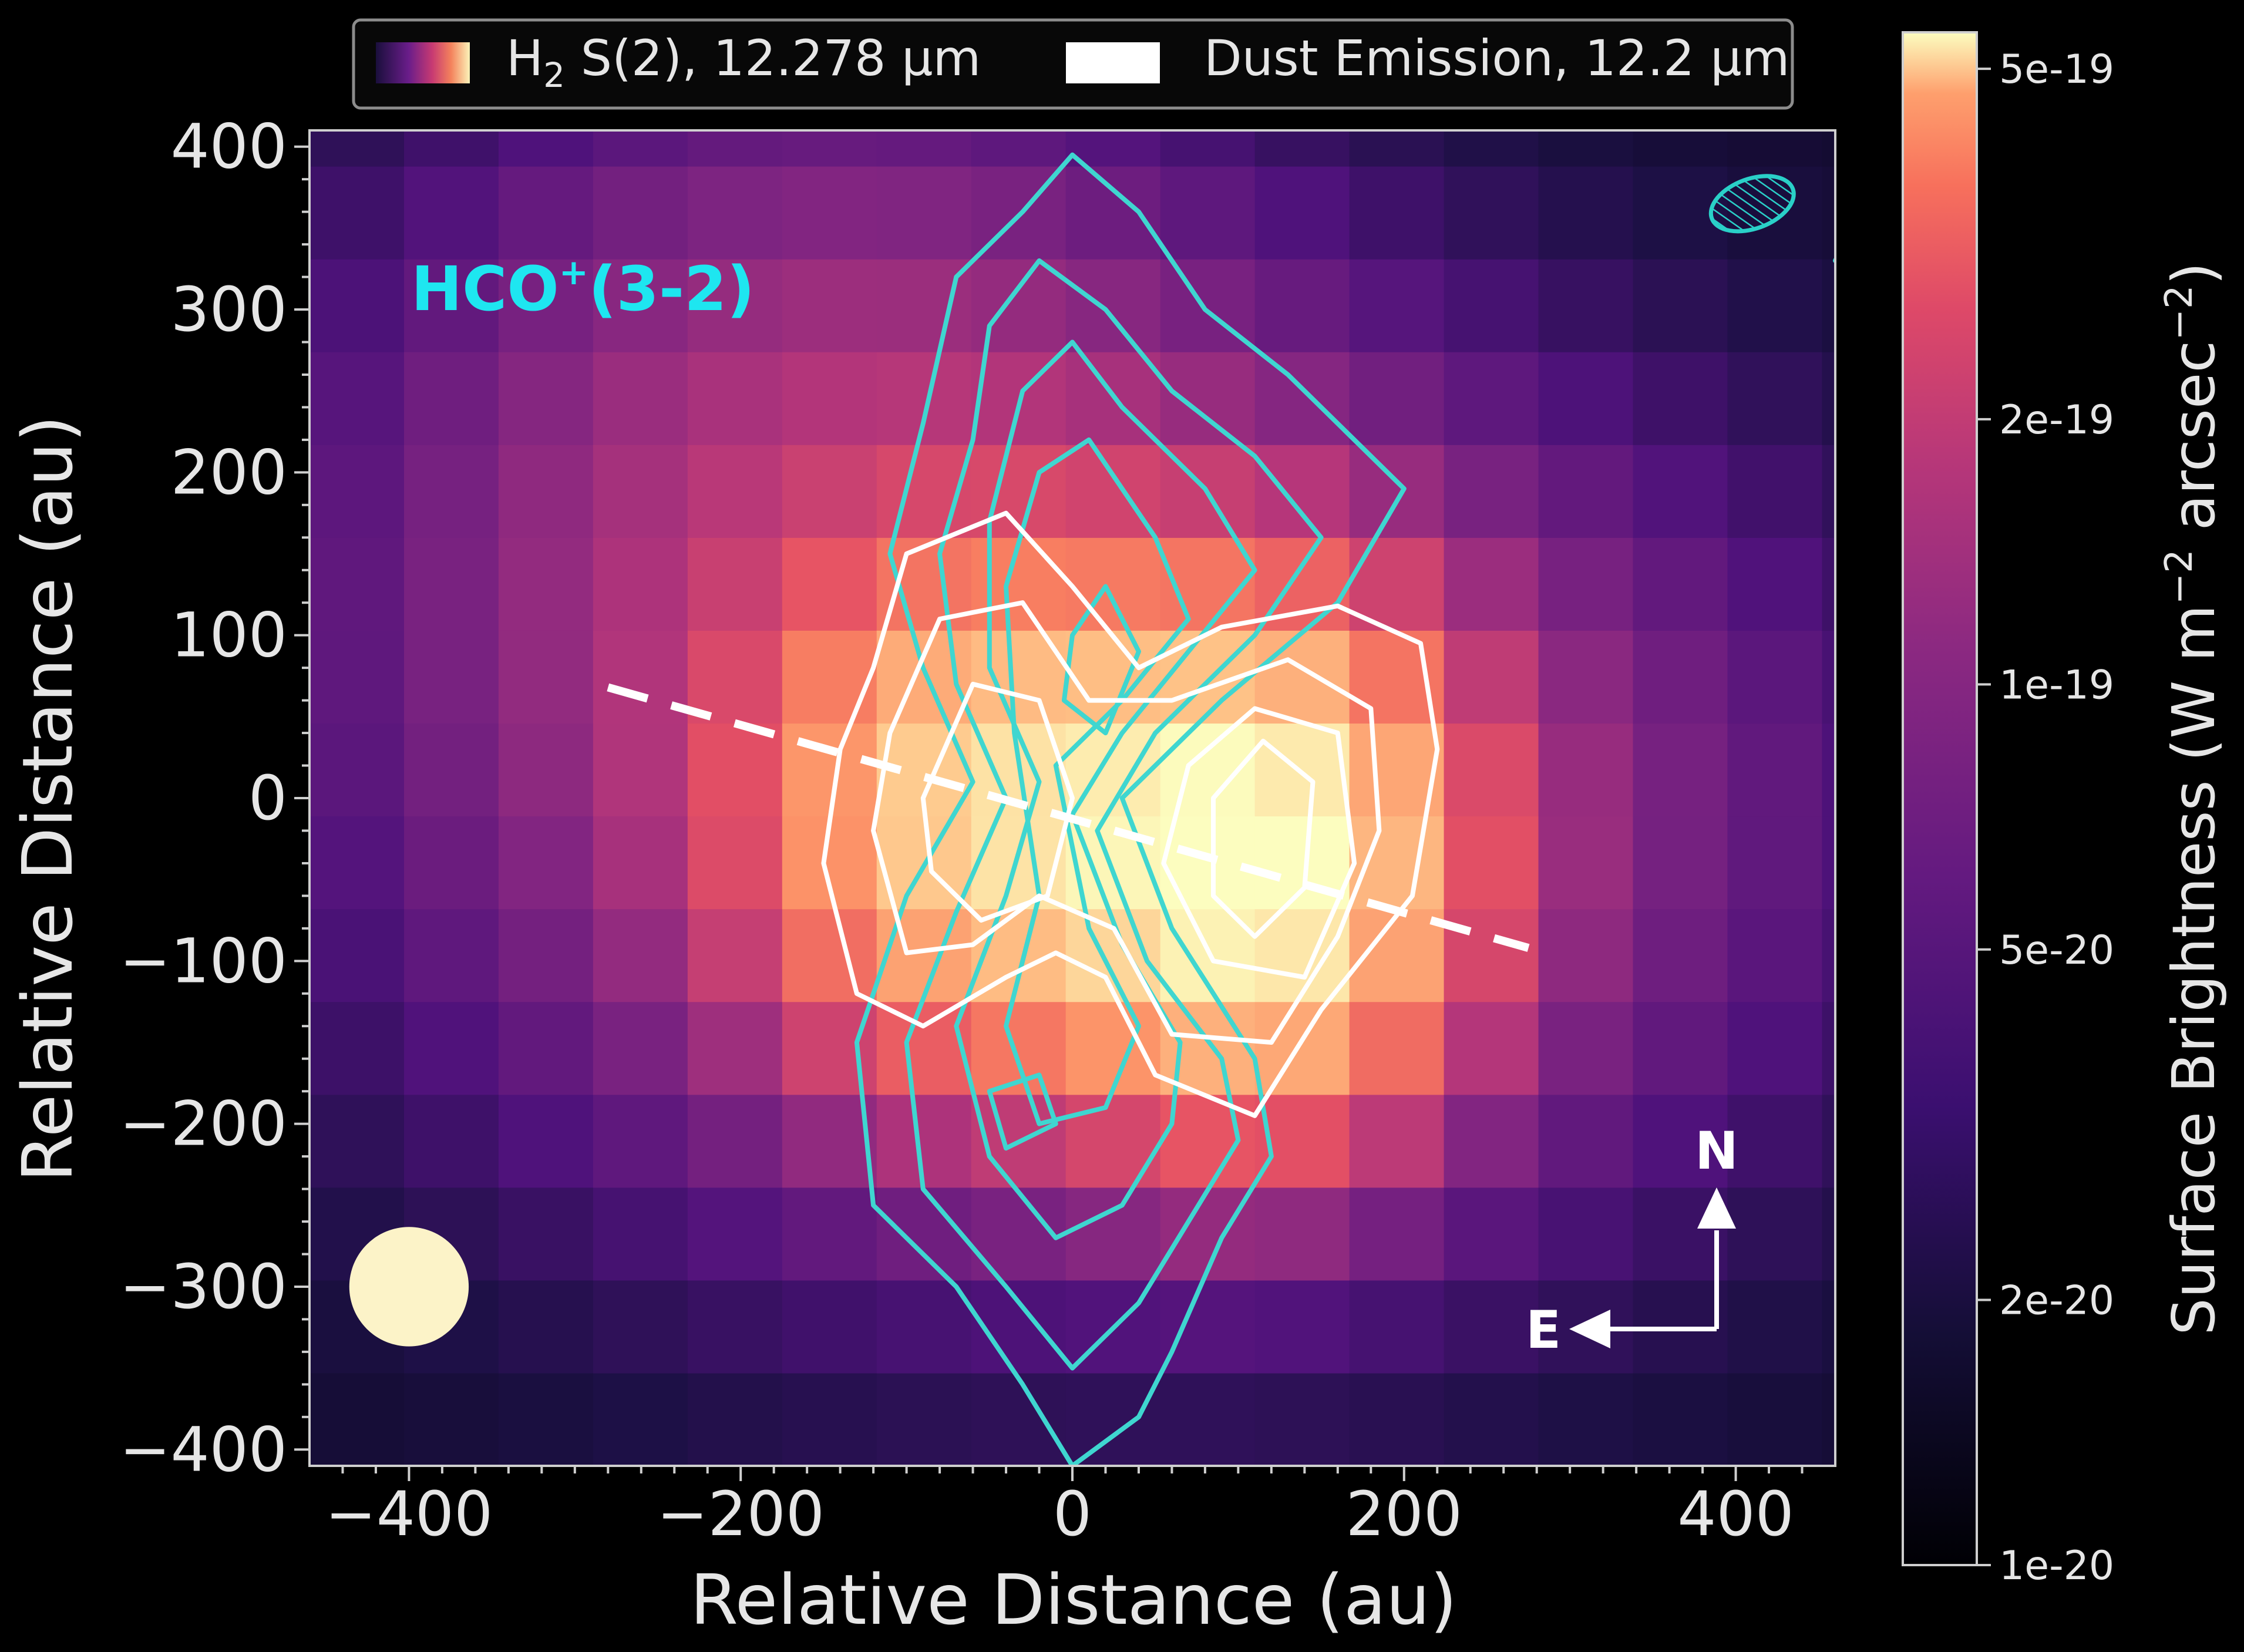  What do you see at coordinates (203, 1449) in the screenshot?
I see `y-tick-label: −400` at bounding box center [203, 1449].